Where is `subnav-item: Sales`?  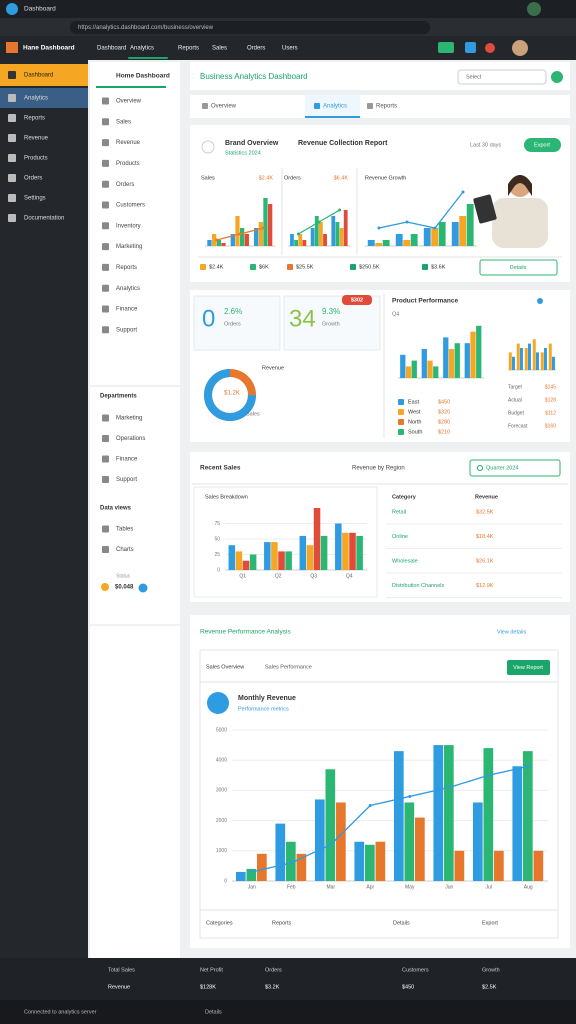 subnav-item: Sales is located at coordinates (123, 122).